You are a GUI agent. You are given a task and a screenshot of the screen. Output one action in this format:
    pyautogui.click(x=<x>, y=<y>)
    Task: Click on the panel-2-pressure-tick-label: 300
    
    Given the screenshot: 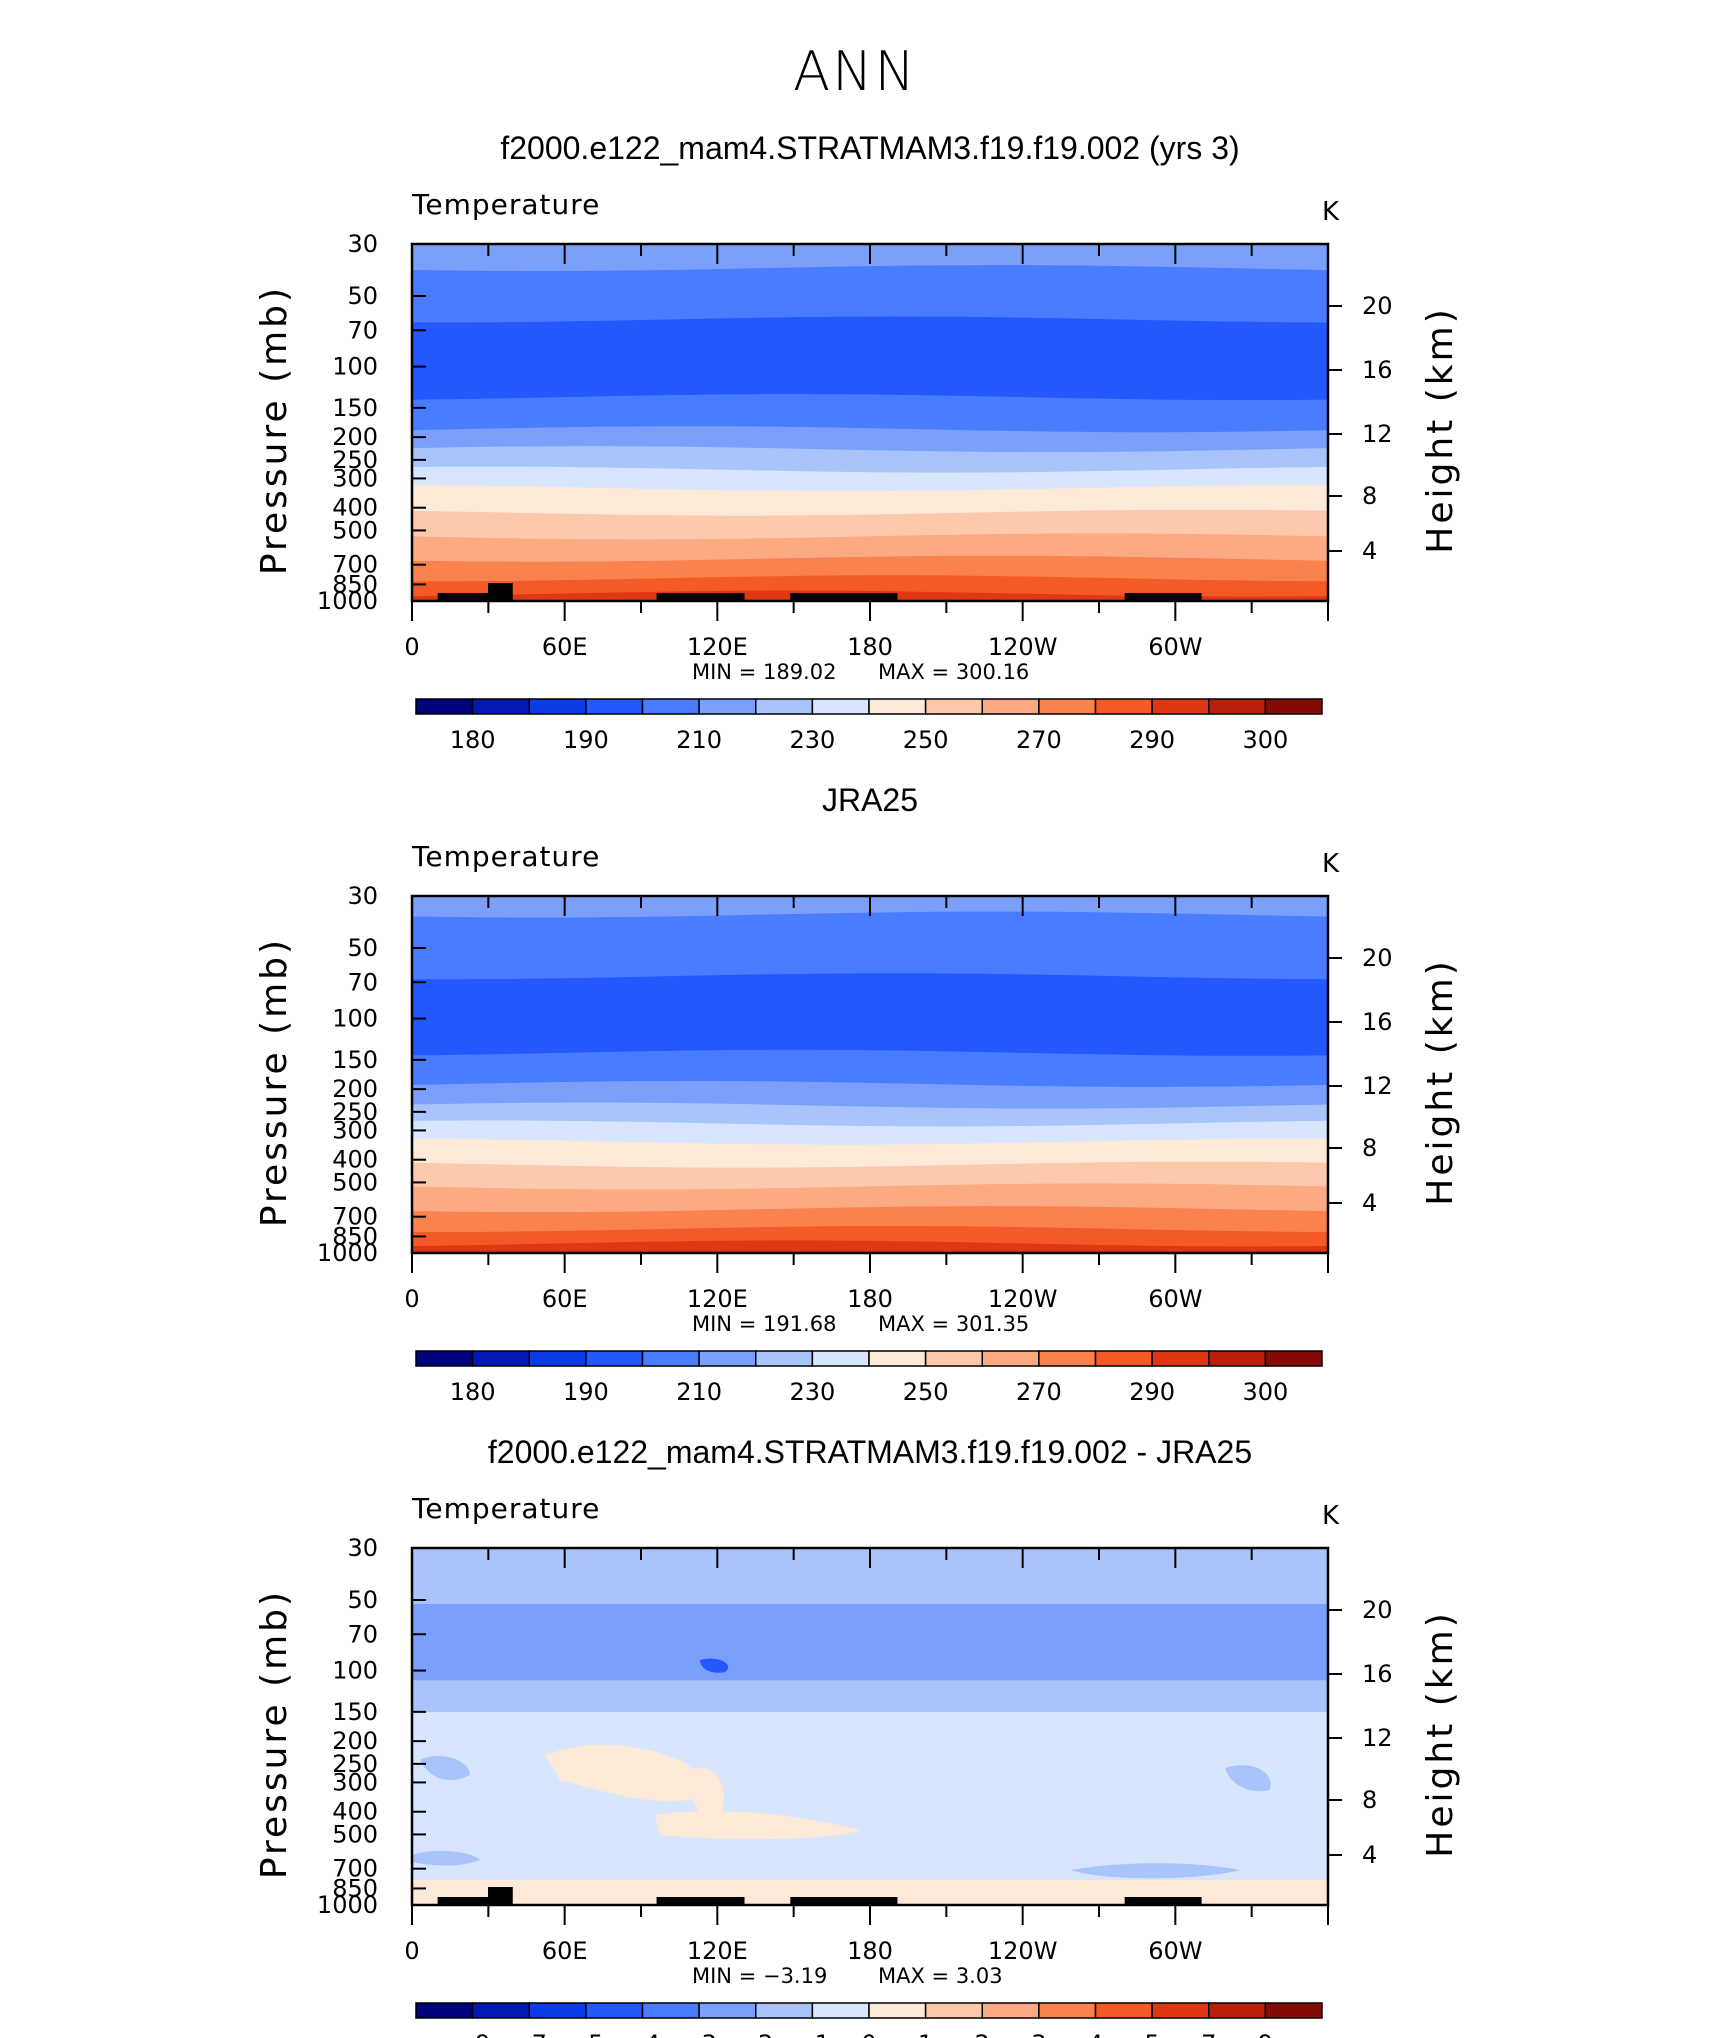 What is the action you would take?
    pyautogui.click(x=355, y=1130)
    